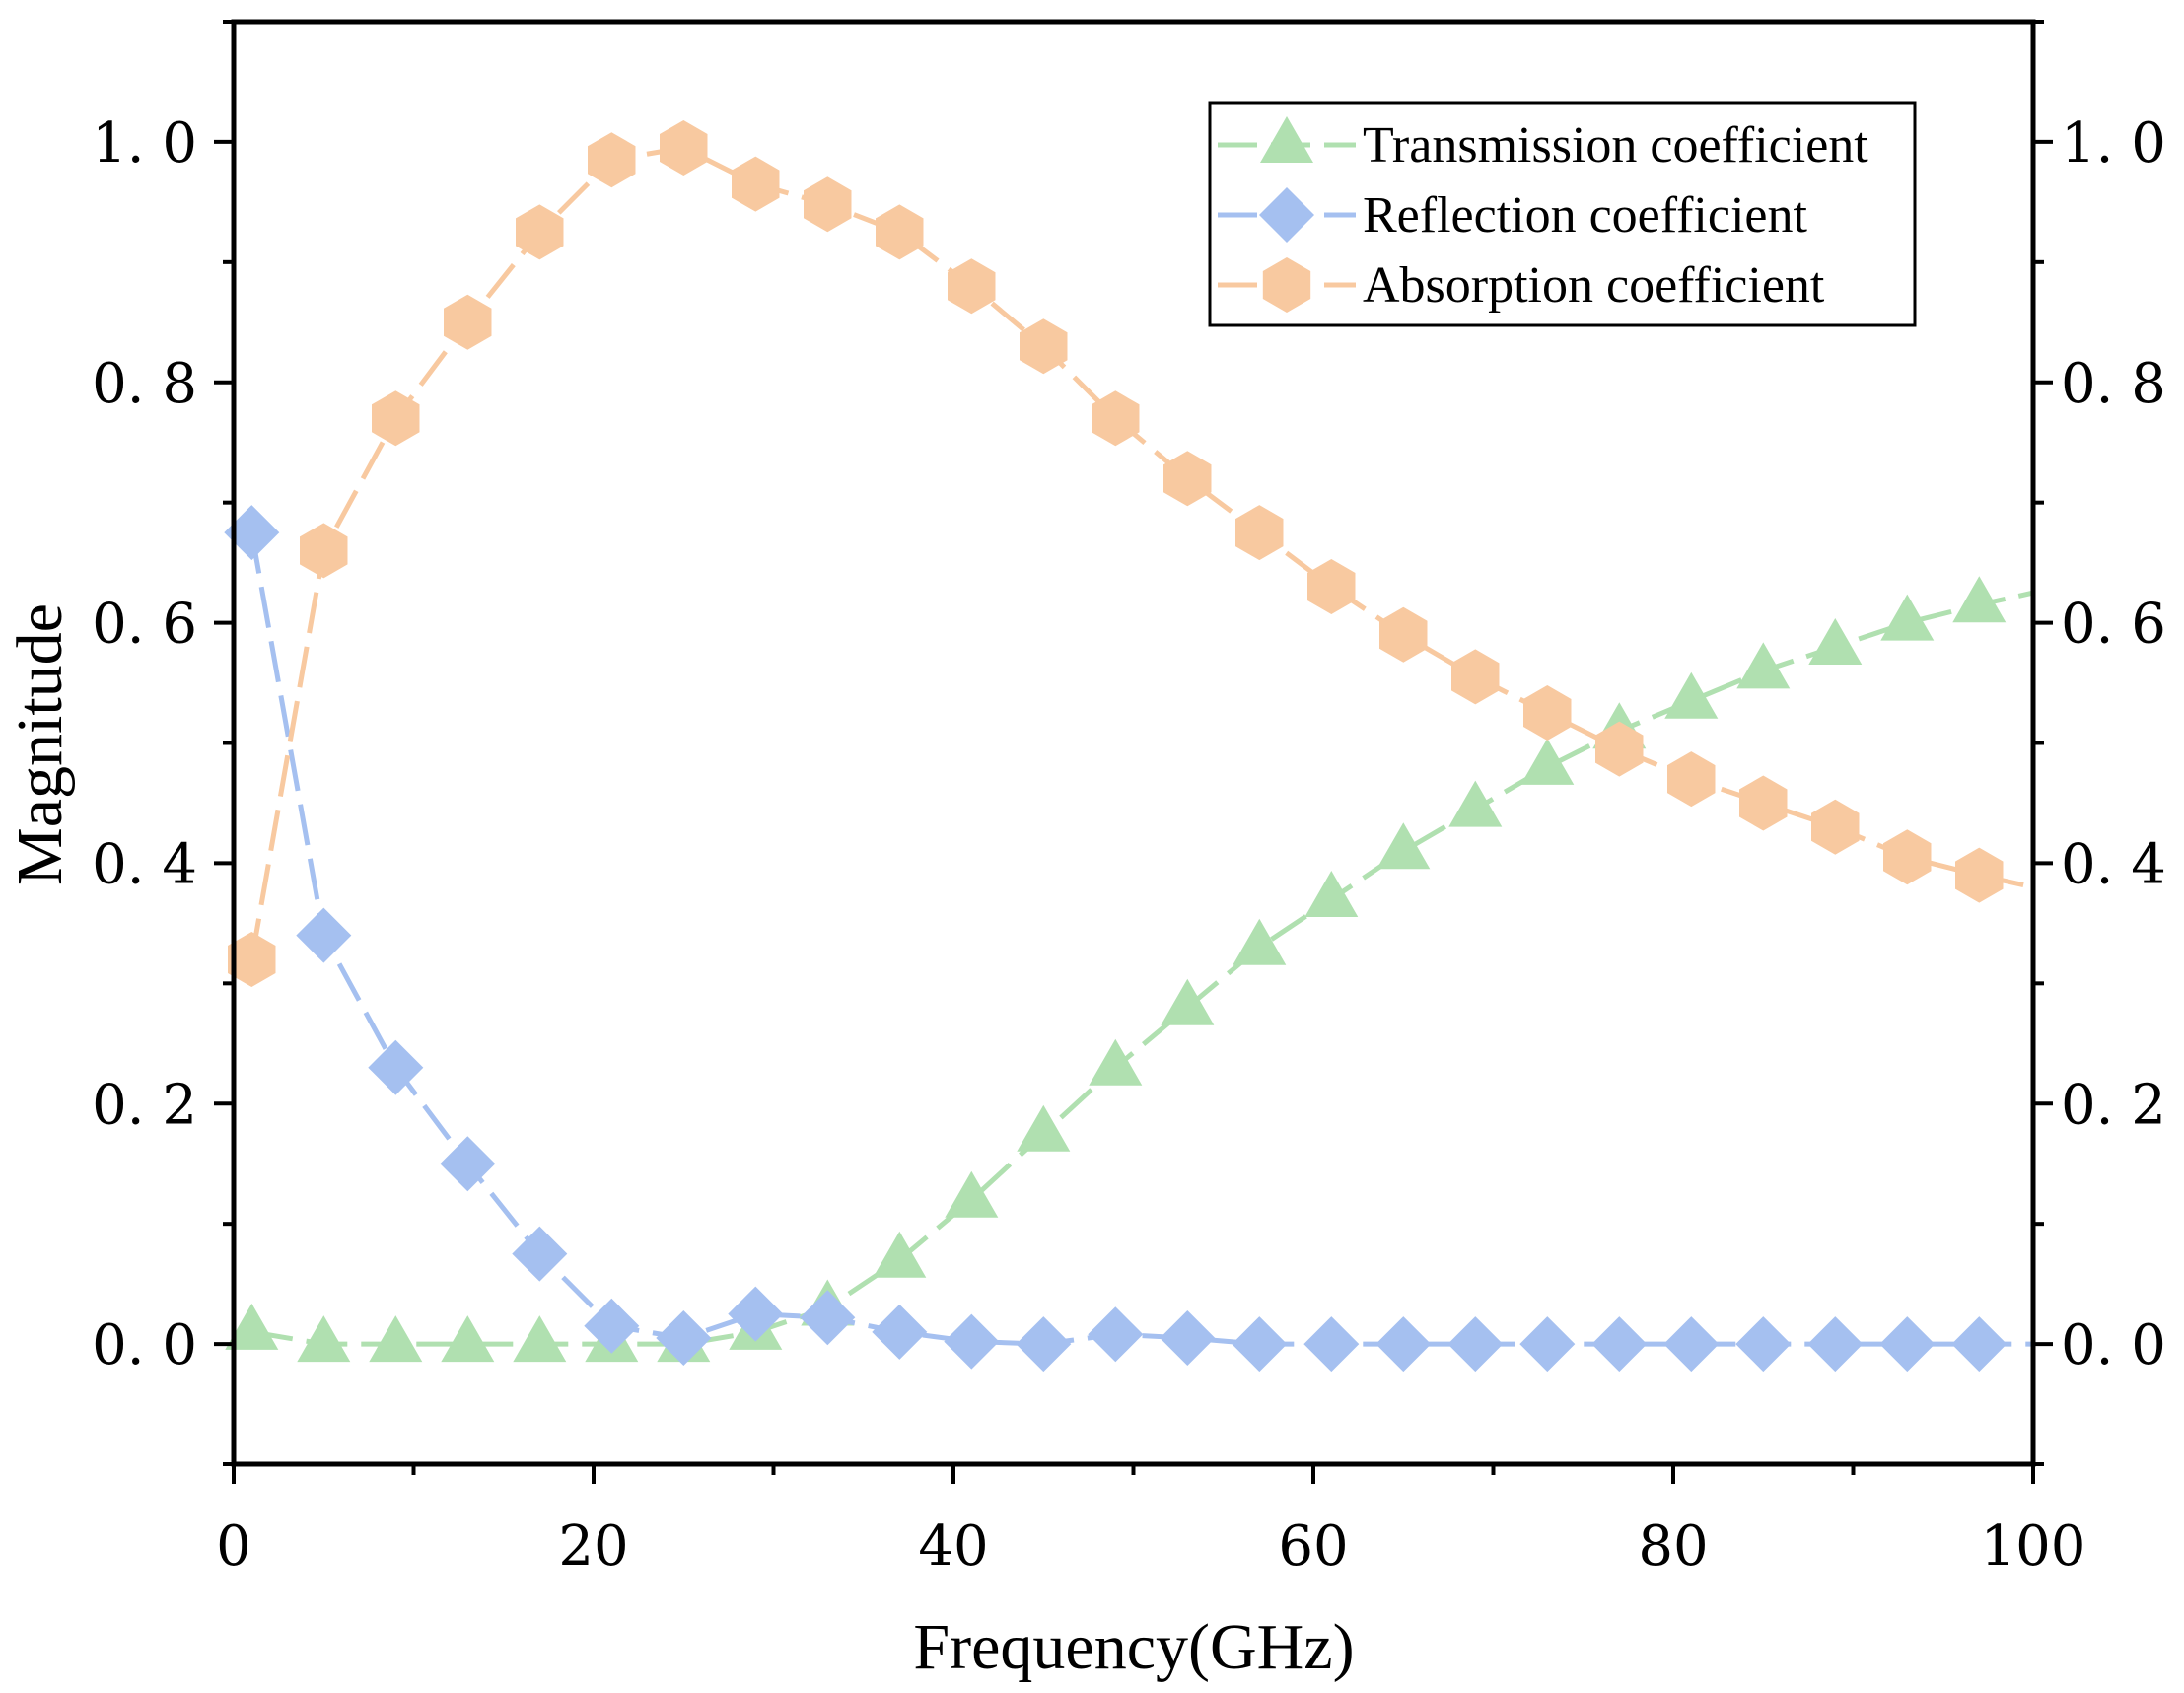 Image resolution: width=2184 pixels, height=1693 pixels. I want to click on y-axis-title: Magnitude, so click(40, 744).